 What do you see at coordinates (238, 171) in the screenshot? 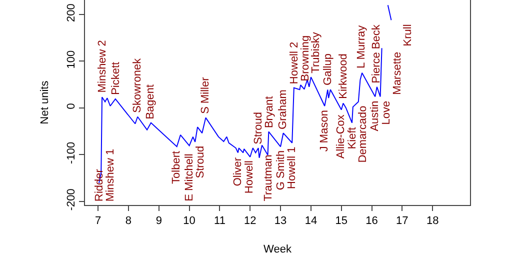
I see `annotation: Oliver` at bounding box center [238, 171].